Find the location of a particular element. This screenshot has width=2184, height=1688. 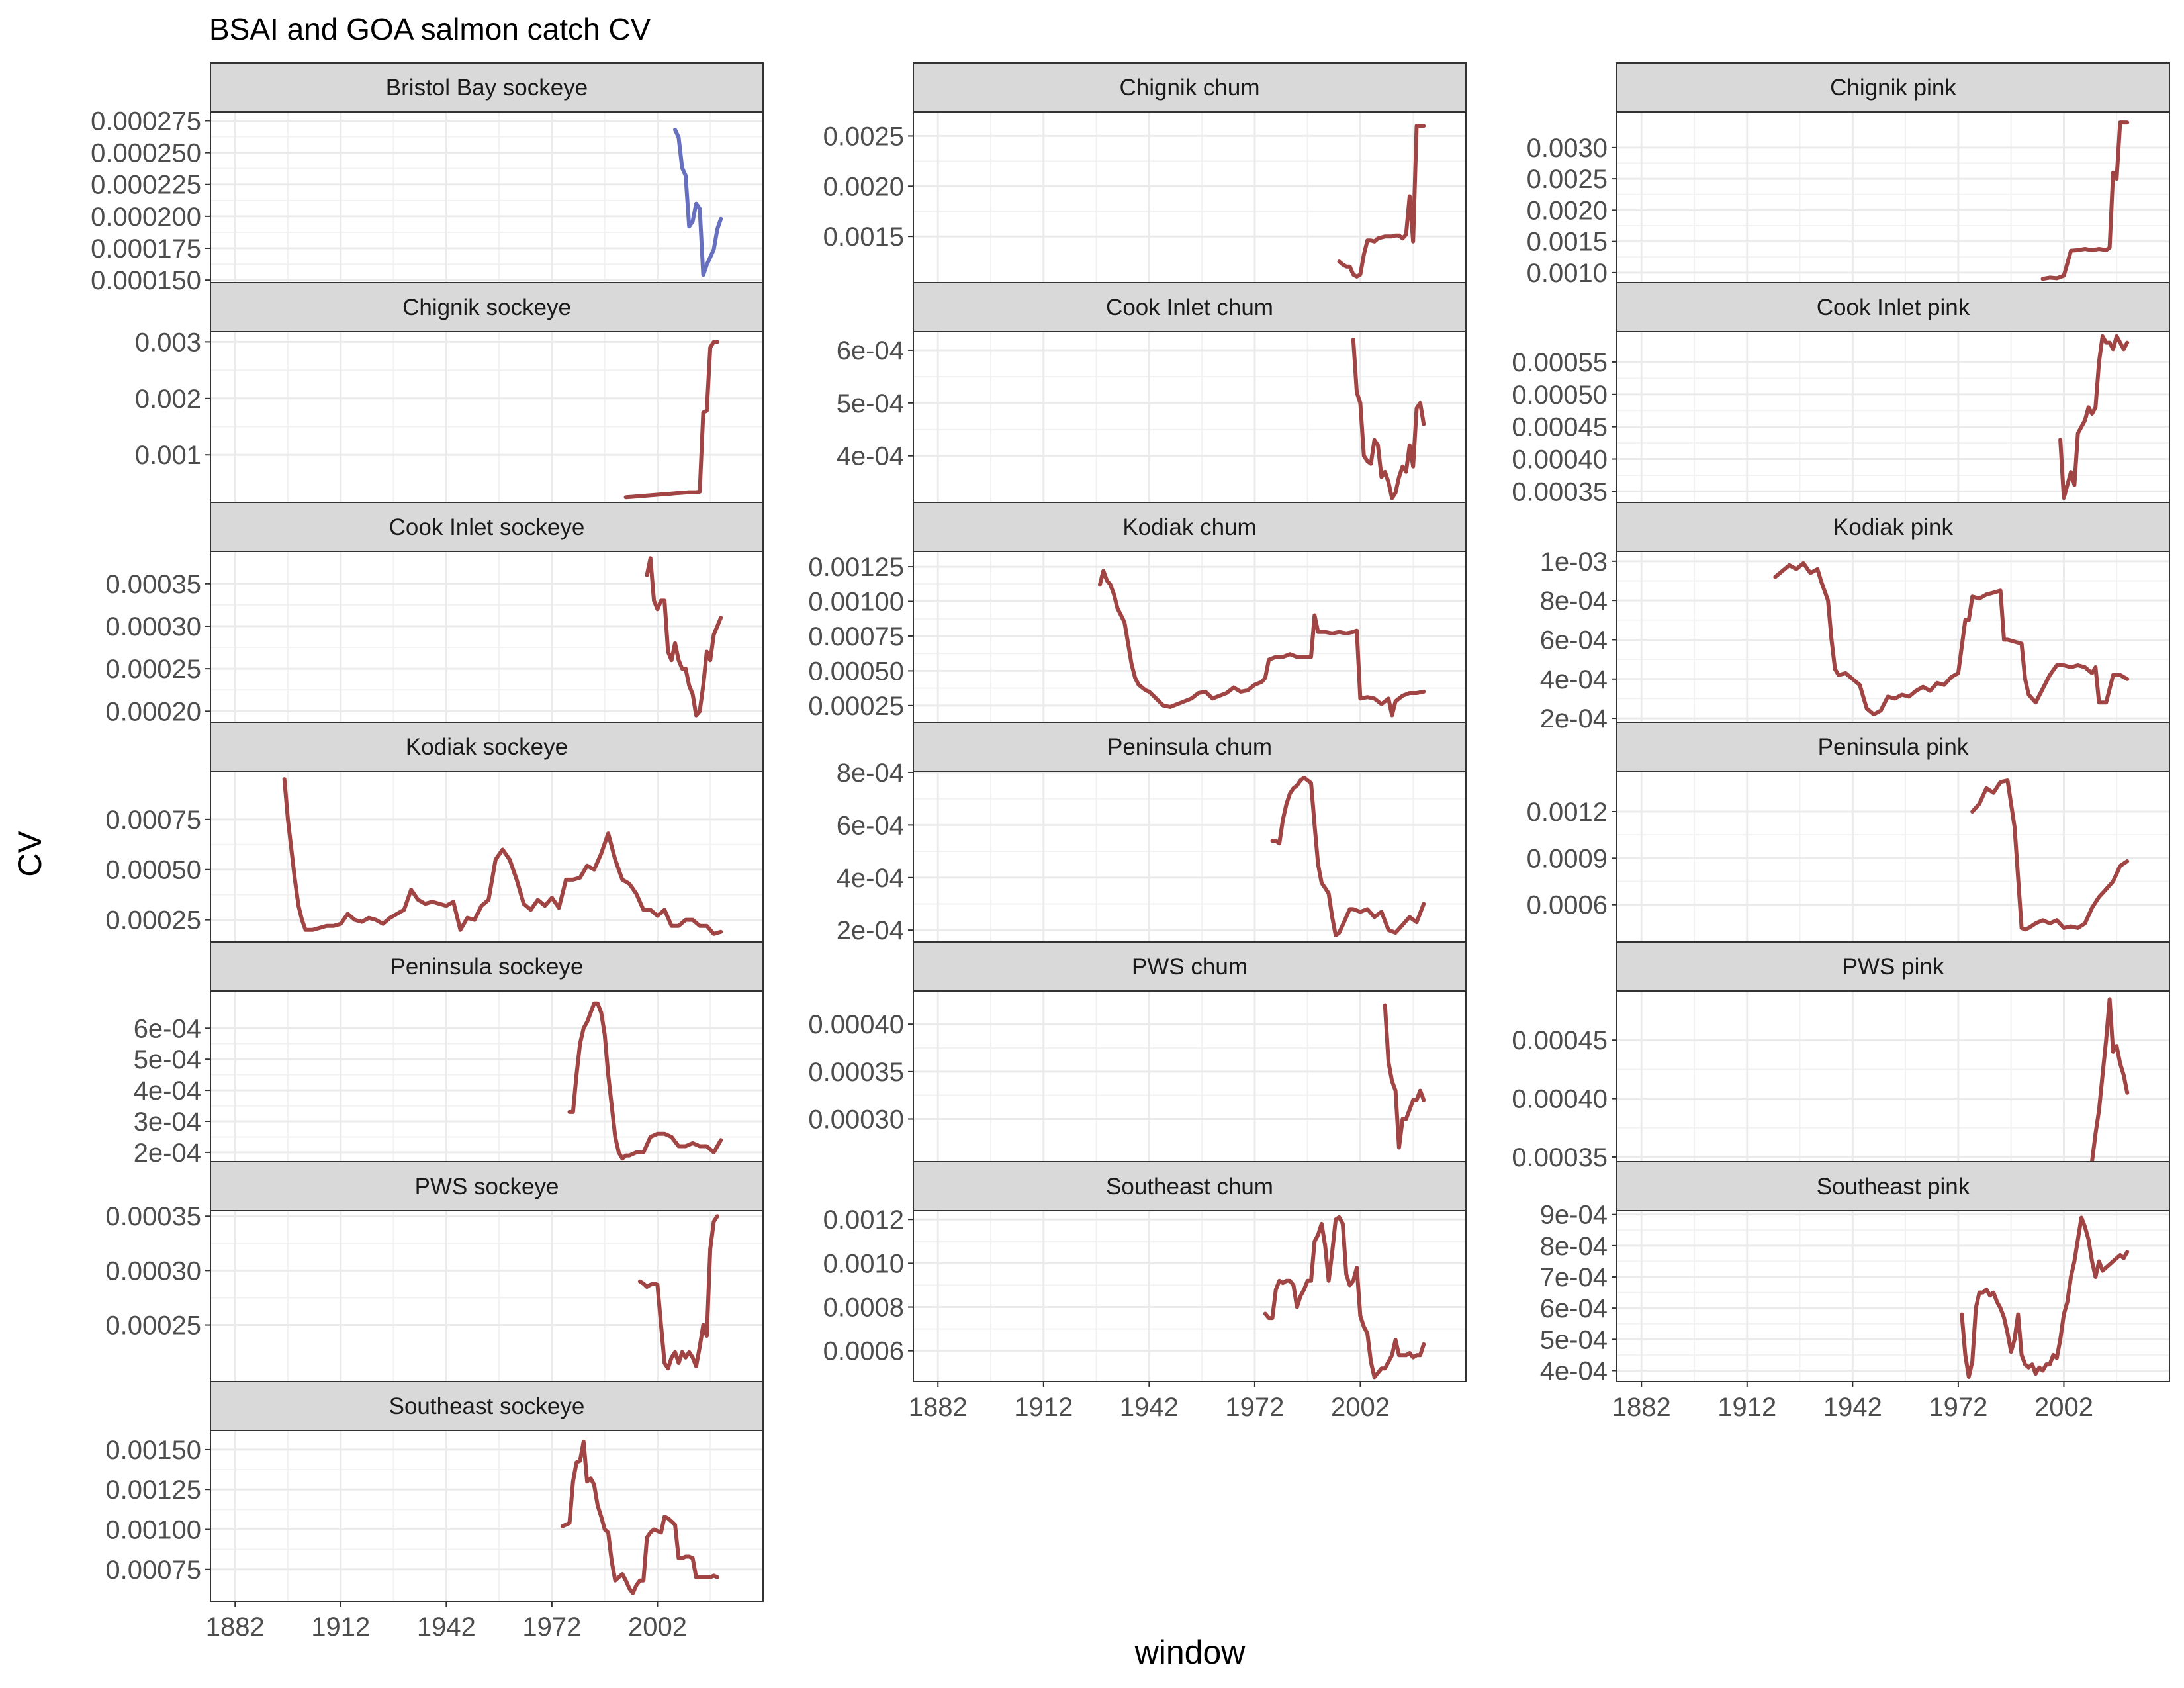

y-tick-label: 0.00100 is located at coordinates (856, 602).